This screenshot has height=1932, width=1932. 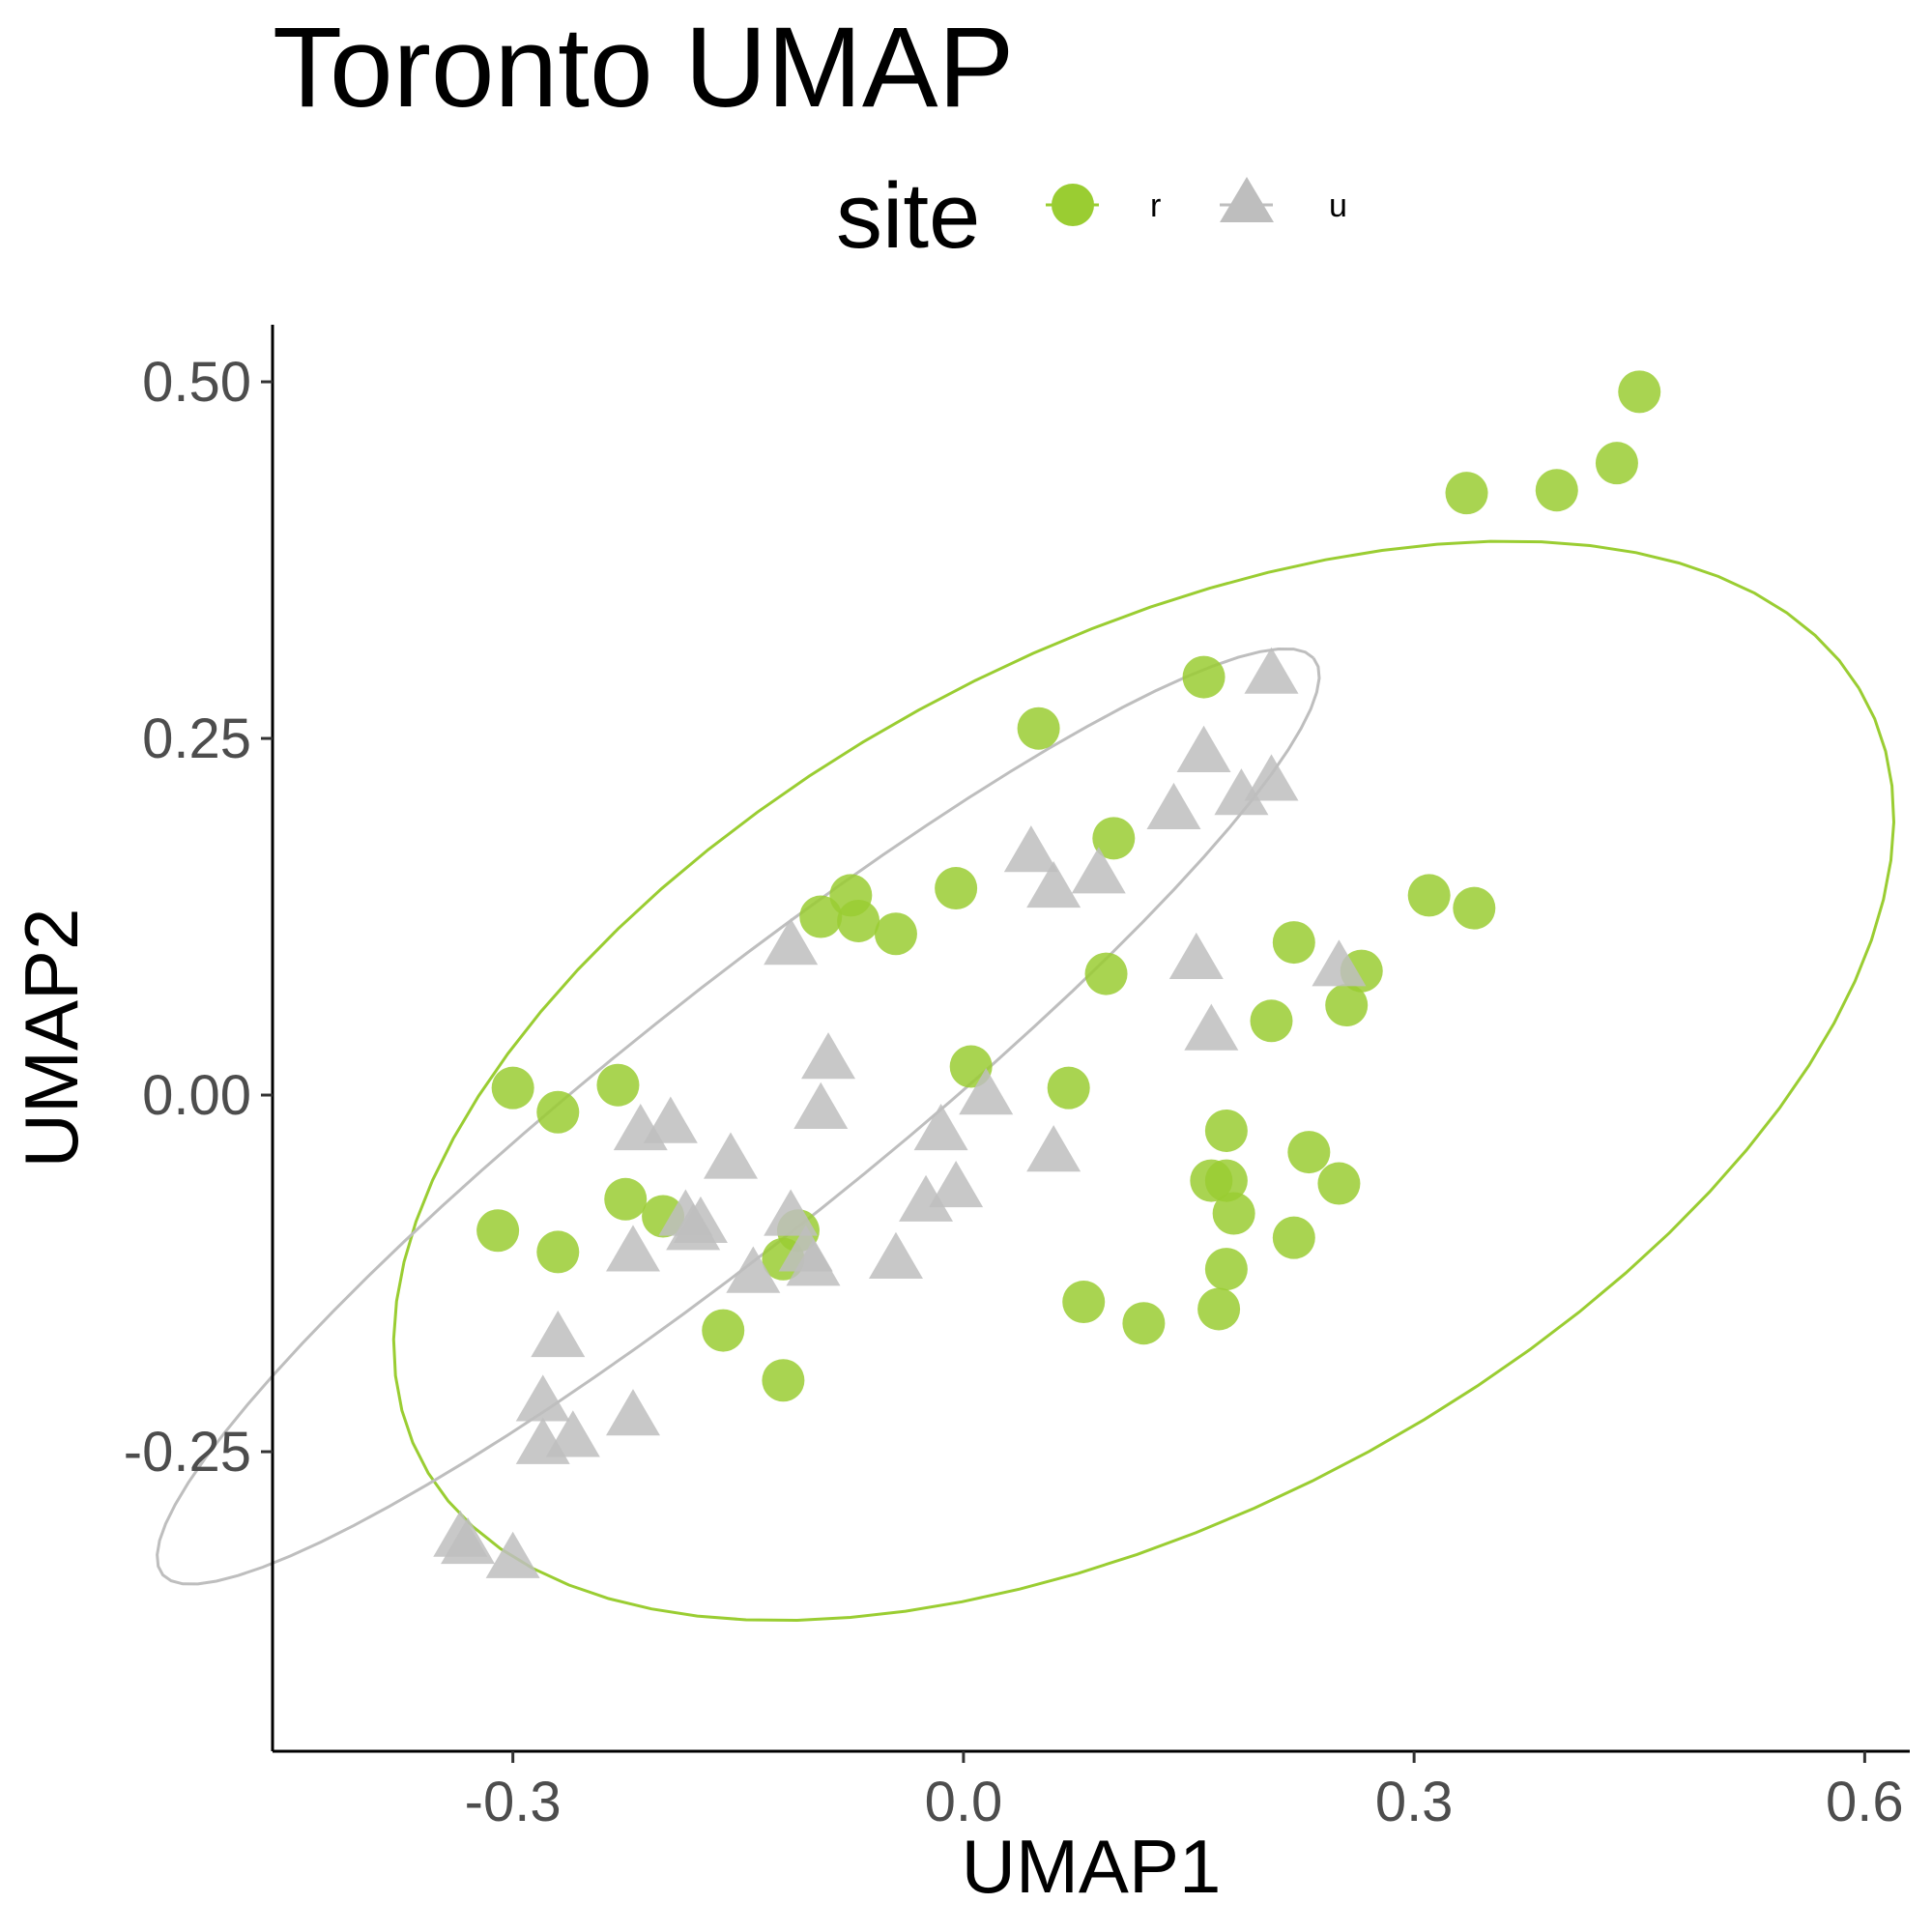 What do you see at coordinates (908, 216) in the screenshot?
I see `legend-title: site` at bounding box center [908, 216].